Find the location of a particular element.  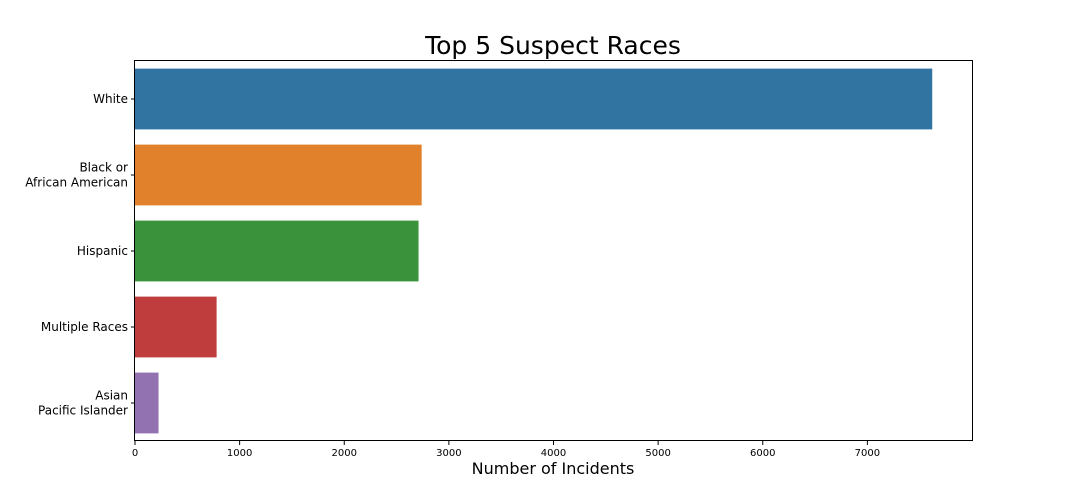

category-label-4-1: Pacific Islander is located at coordinates (83, 411).